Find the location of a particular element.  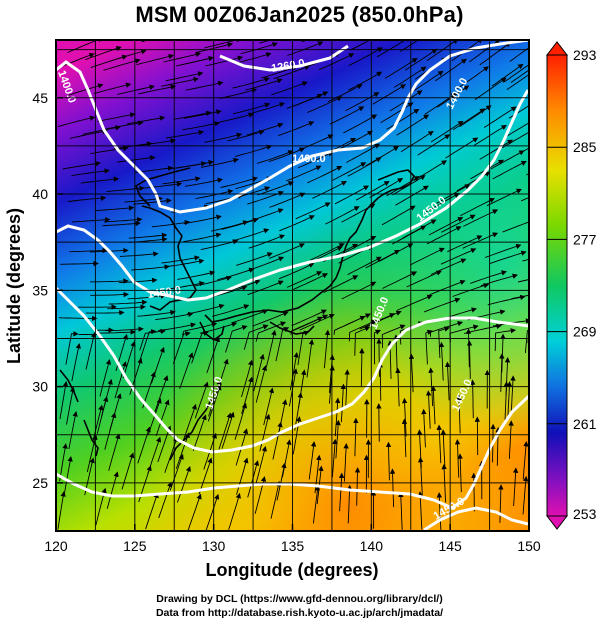

colorbar-max-arrow is located at coordinates (557, 48).